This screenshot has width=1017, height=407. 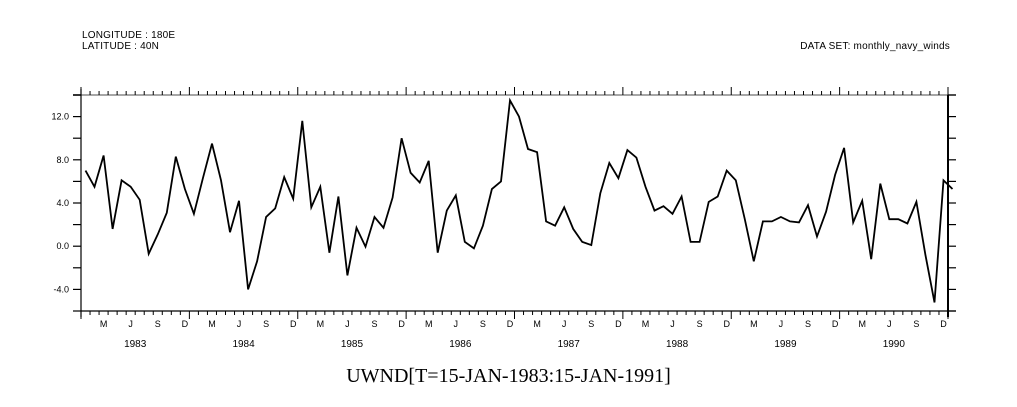 I want to click on latitude-label: LATITUDE : 40N, so click(x=121, y=46).